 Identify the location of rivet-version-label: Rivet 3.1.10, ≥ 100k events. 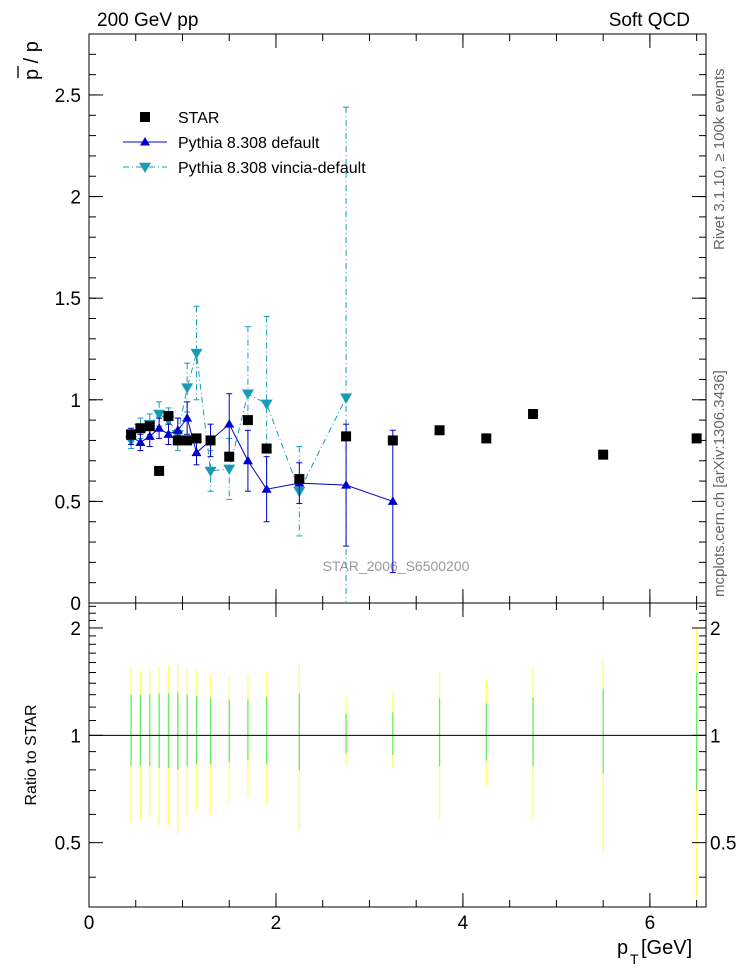
(719, 159).